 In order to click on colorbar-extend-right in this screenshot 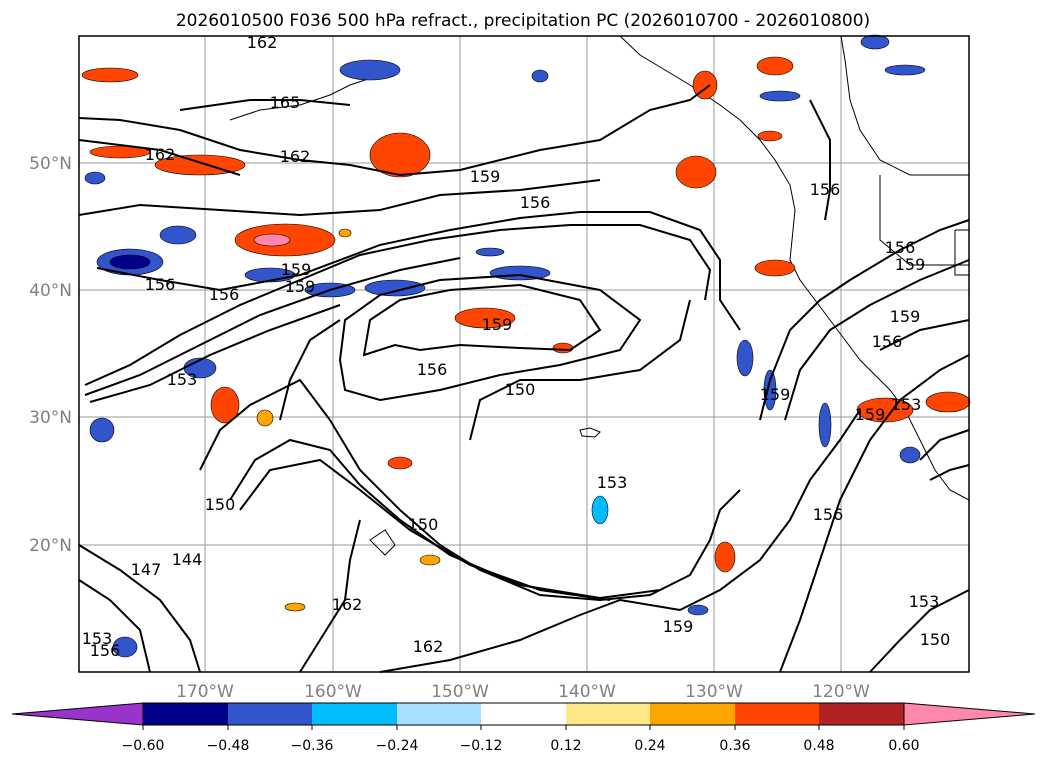, I will do `click(969, 714)`.